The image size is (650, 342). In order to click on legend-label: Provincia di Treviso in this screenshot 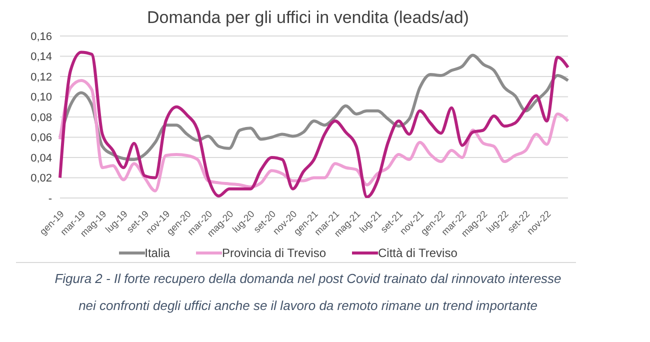, I will do `click(274, 253)`.